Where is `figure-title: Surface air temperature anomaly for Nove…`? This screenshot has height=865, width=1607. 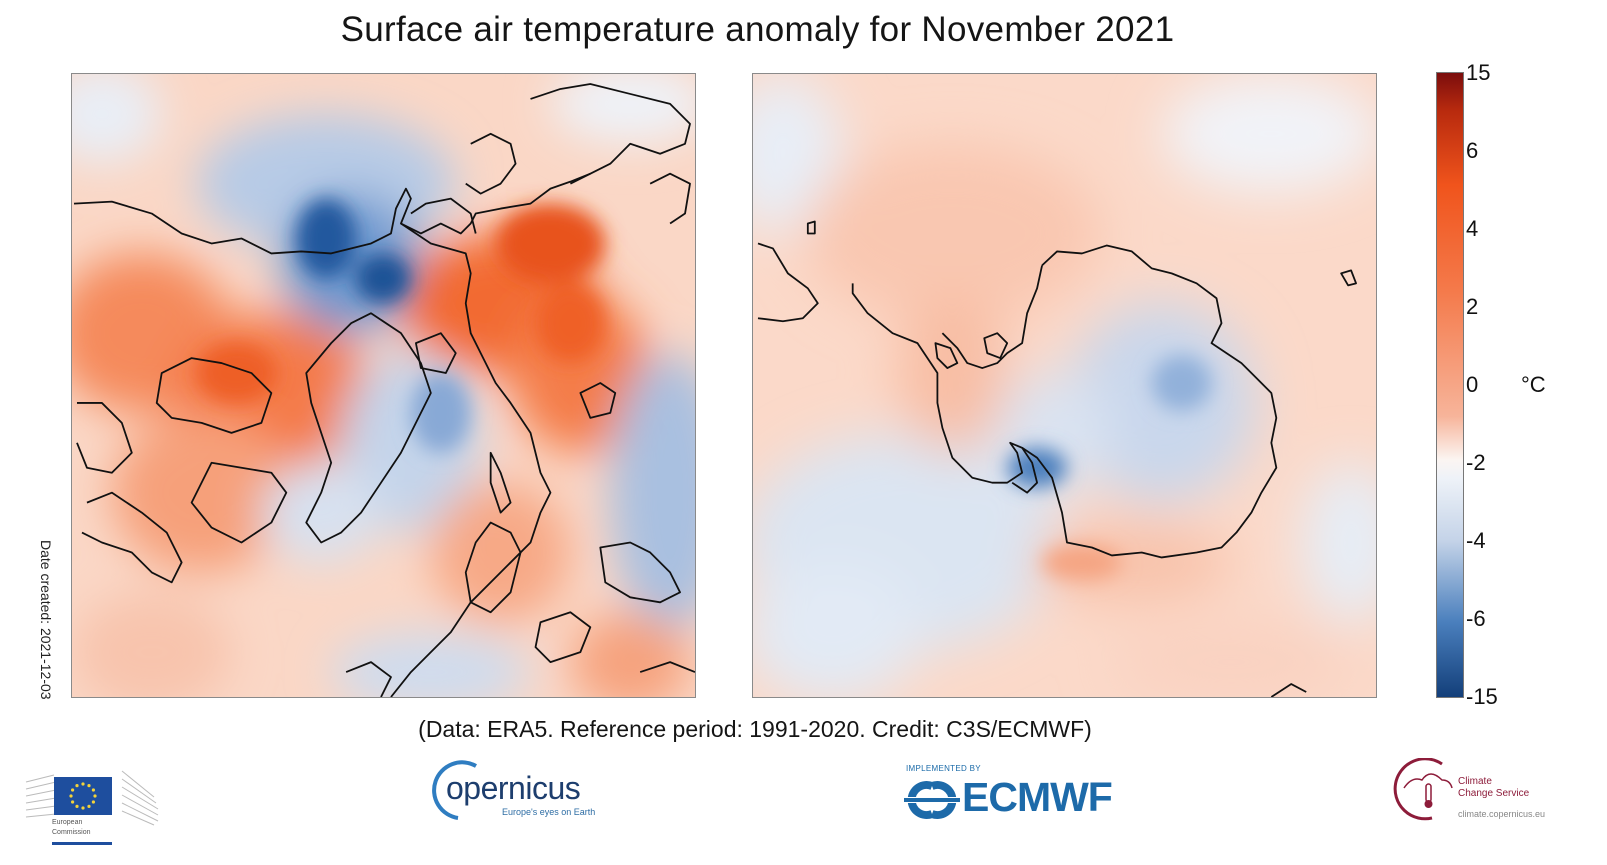 figure-title: Surface air temperature anomaly for Nove… is located at coordinates (757, 29).